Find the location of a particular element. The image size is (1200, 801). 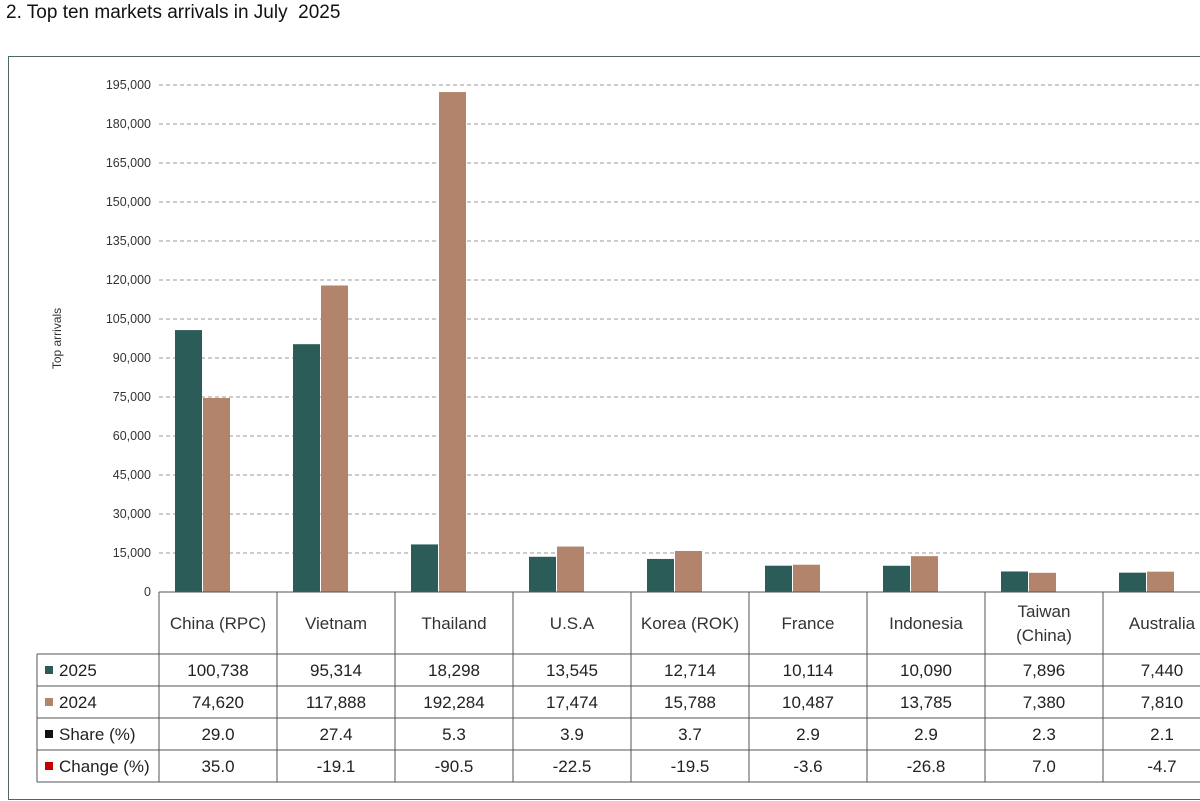

bar-2025-korea-rok- is located at coordinates (660, 575).